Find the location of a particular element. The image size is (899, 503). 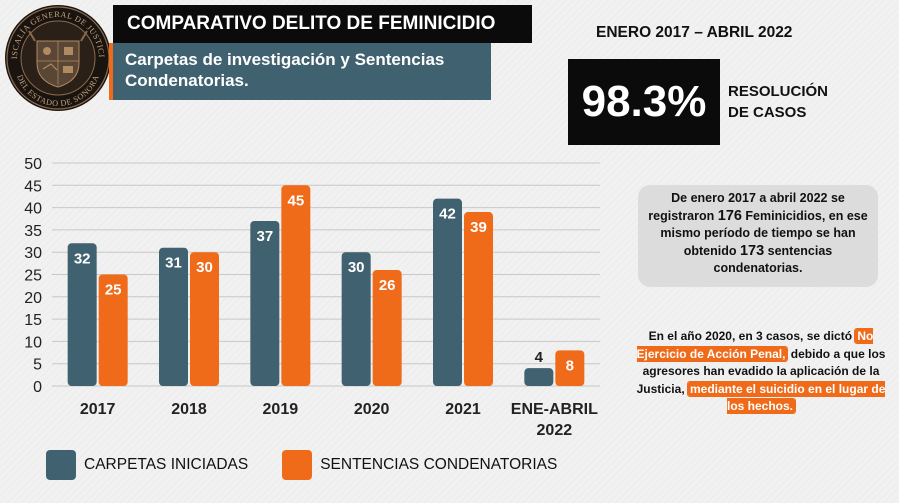

data-label: 37 is located at coordinates (264, 236).